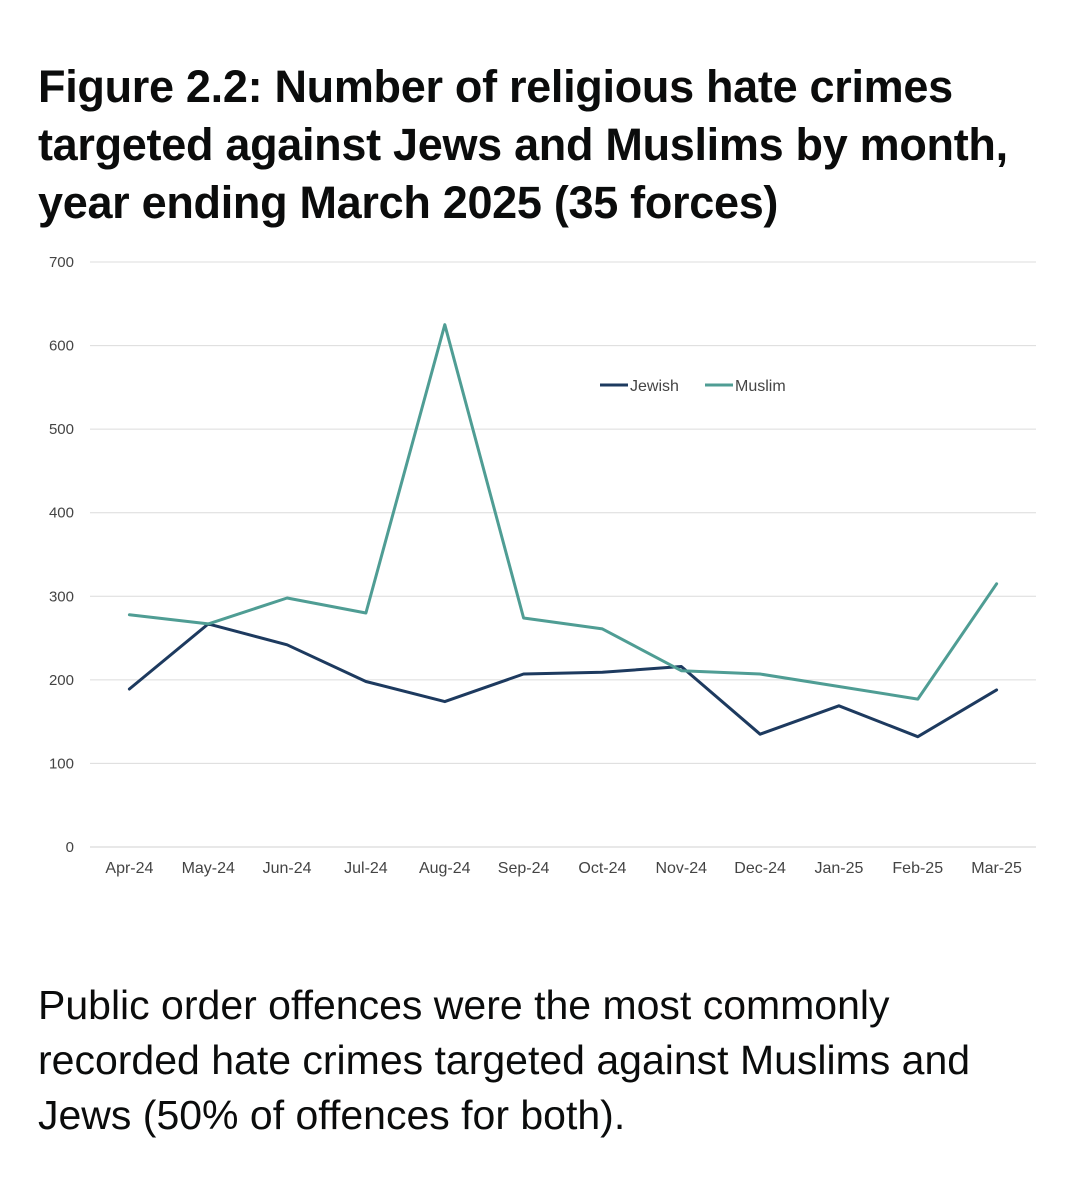 The image size is (1089, 1200). I want to click on x-tick-label: Aug-24, so click(445, 868).